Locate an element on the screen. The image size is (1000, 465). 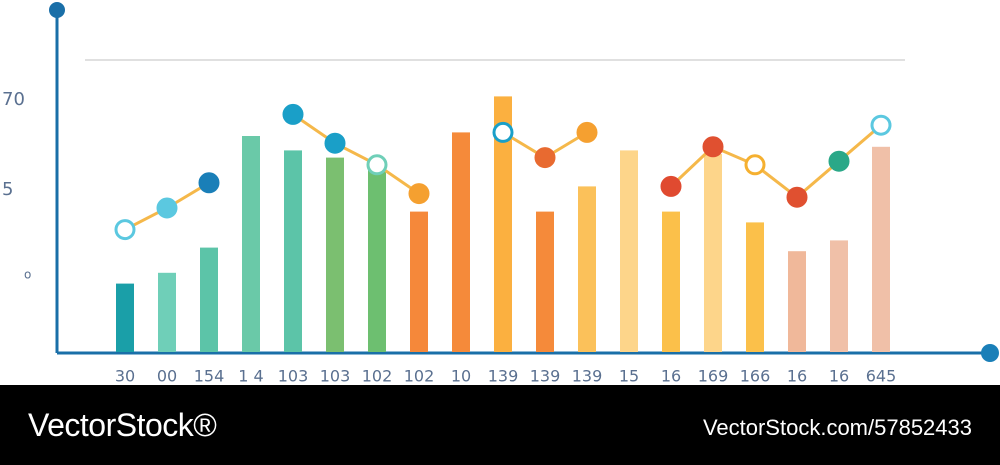
y-label: o is located at coordinates (27, 275).